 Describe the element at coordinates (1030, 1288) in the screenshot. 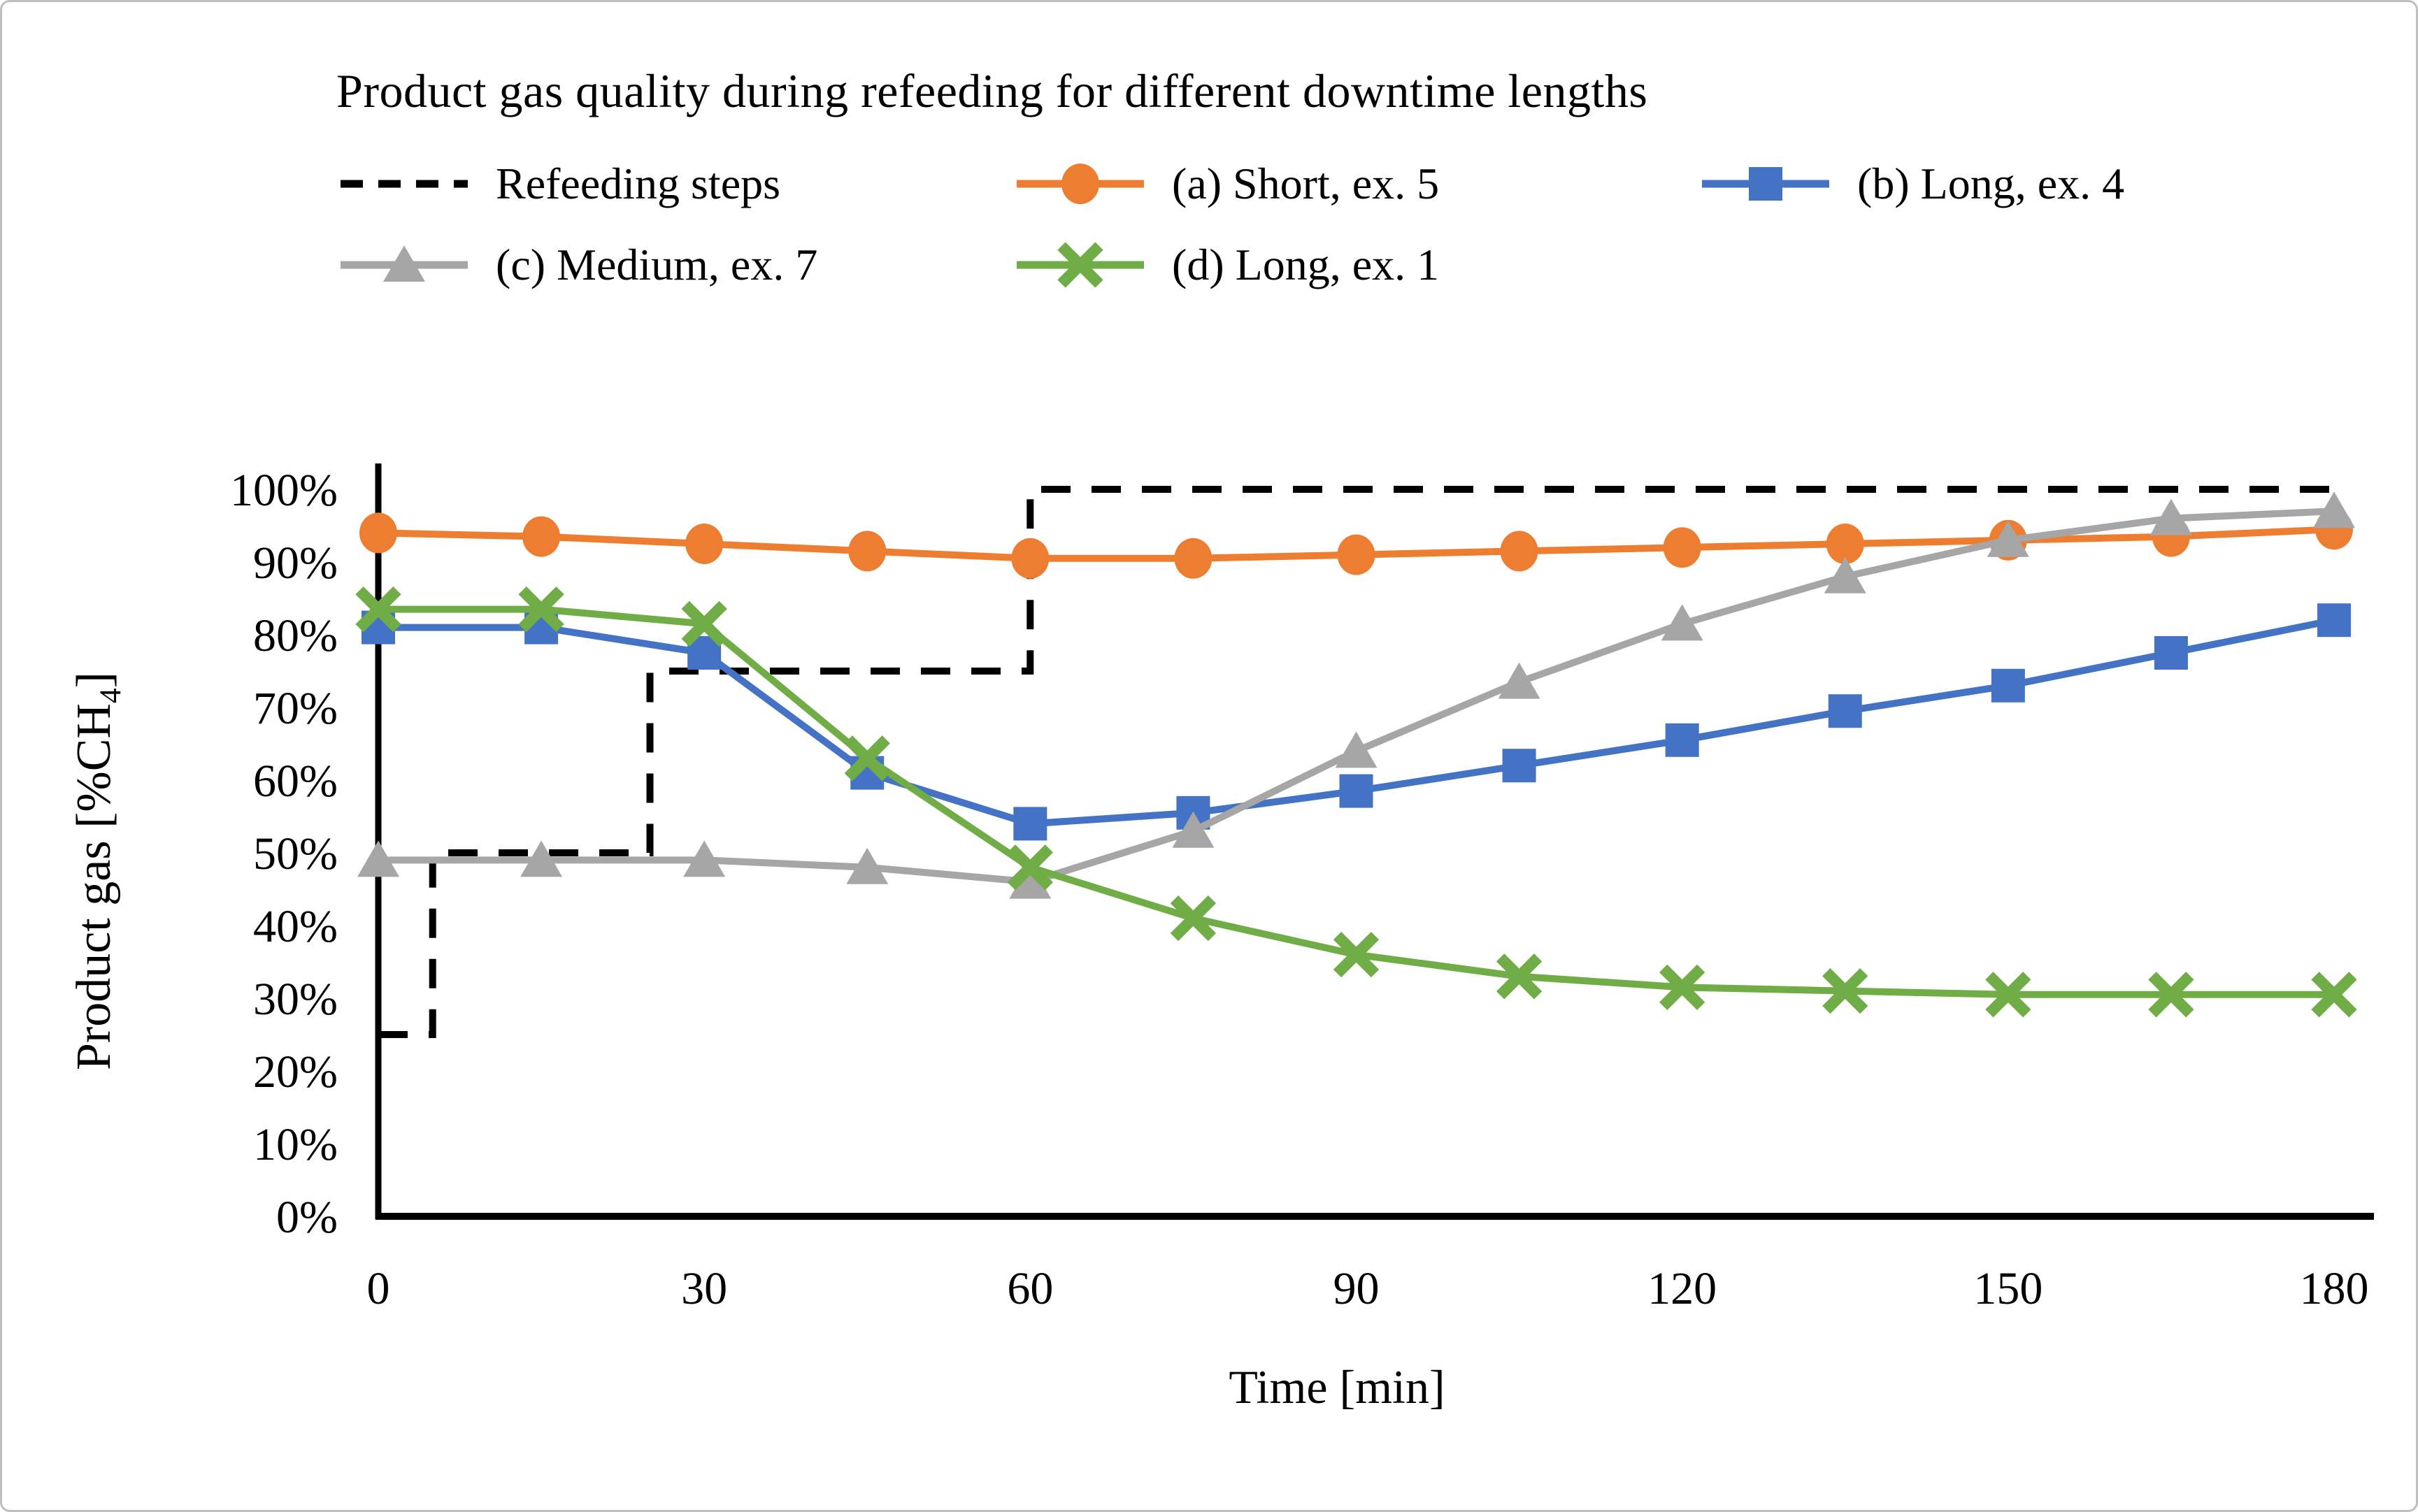

I see `x-tick-label-60: 60` at that location.